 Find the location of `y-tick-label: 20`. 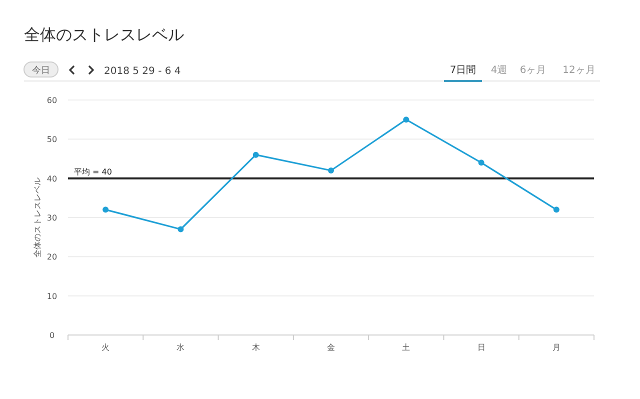

y-tick-label: 20 is located at coordinates (52, 257).